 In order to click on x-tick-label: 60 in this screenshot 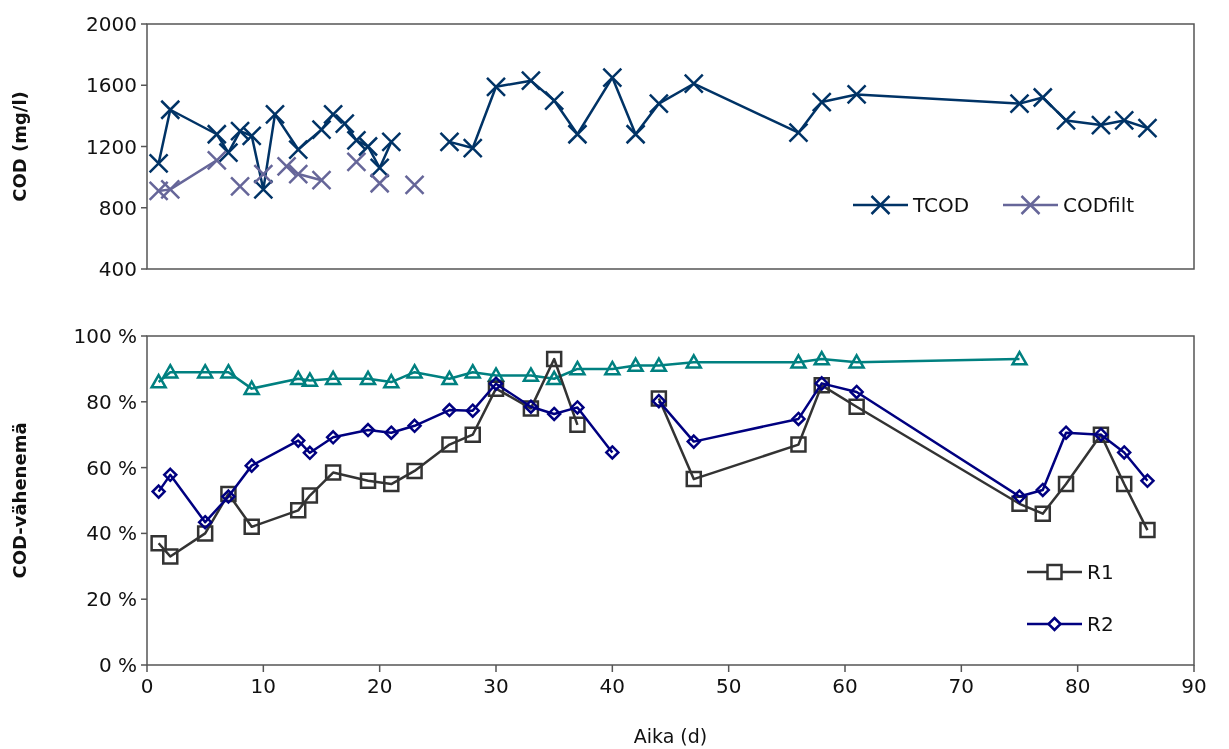, I will do `click(845, 686)`.